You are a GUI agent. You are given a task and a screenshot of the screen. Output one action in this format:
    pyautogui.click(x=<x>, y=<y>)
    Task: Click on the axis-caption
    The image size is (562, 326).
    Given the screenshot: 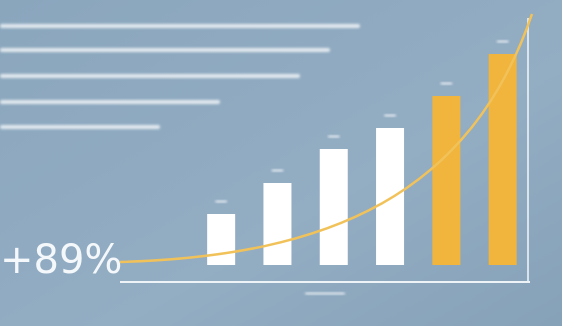 What is the action you would take?
    pyautogui.click(x=325, y=293)
    